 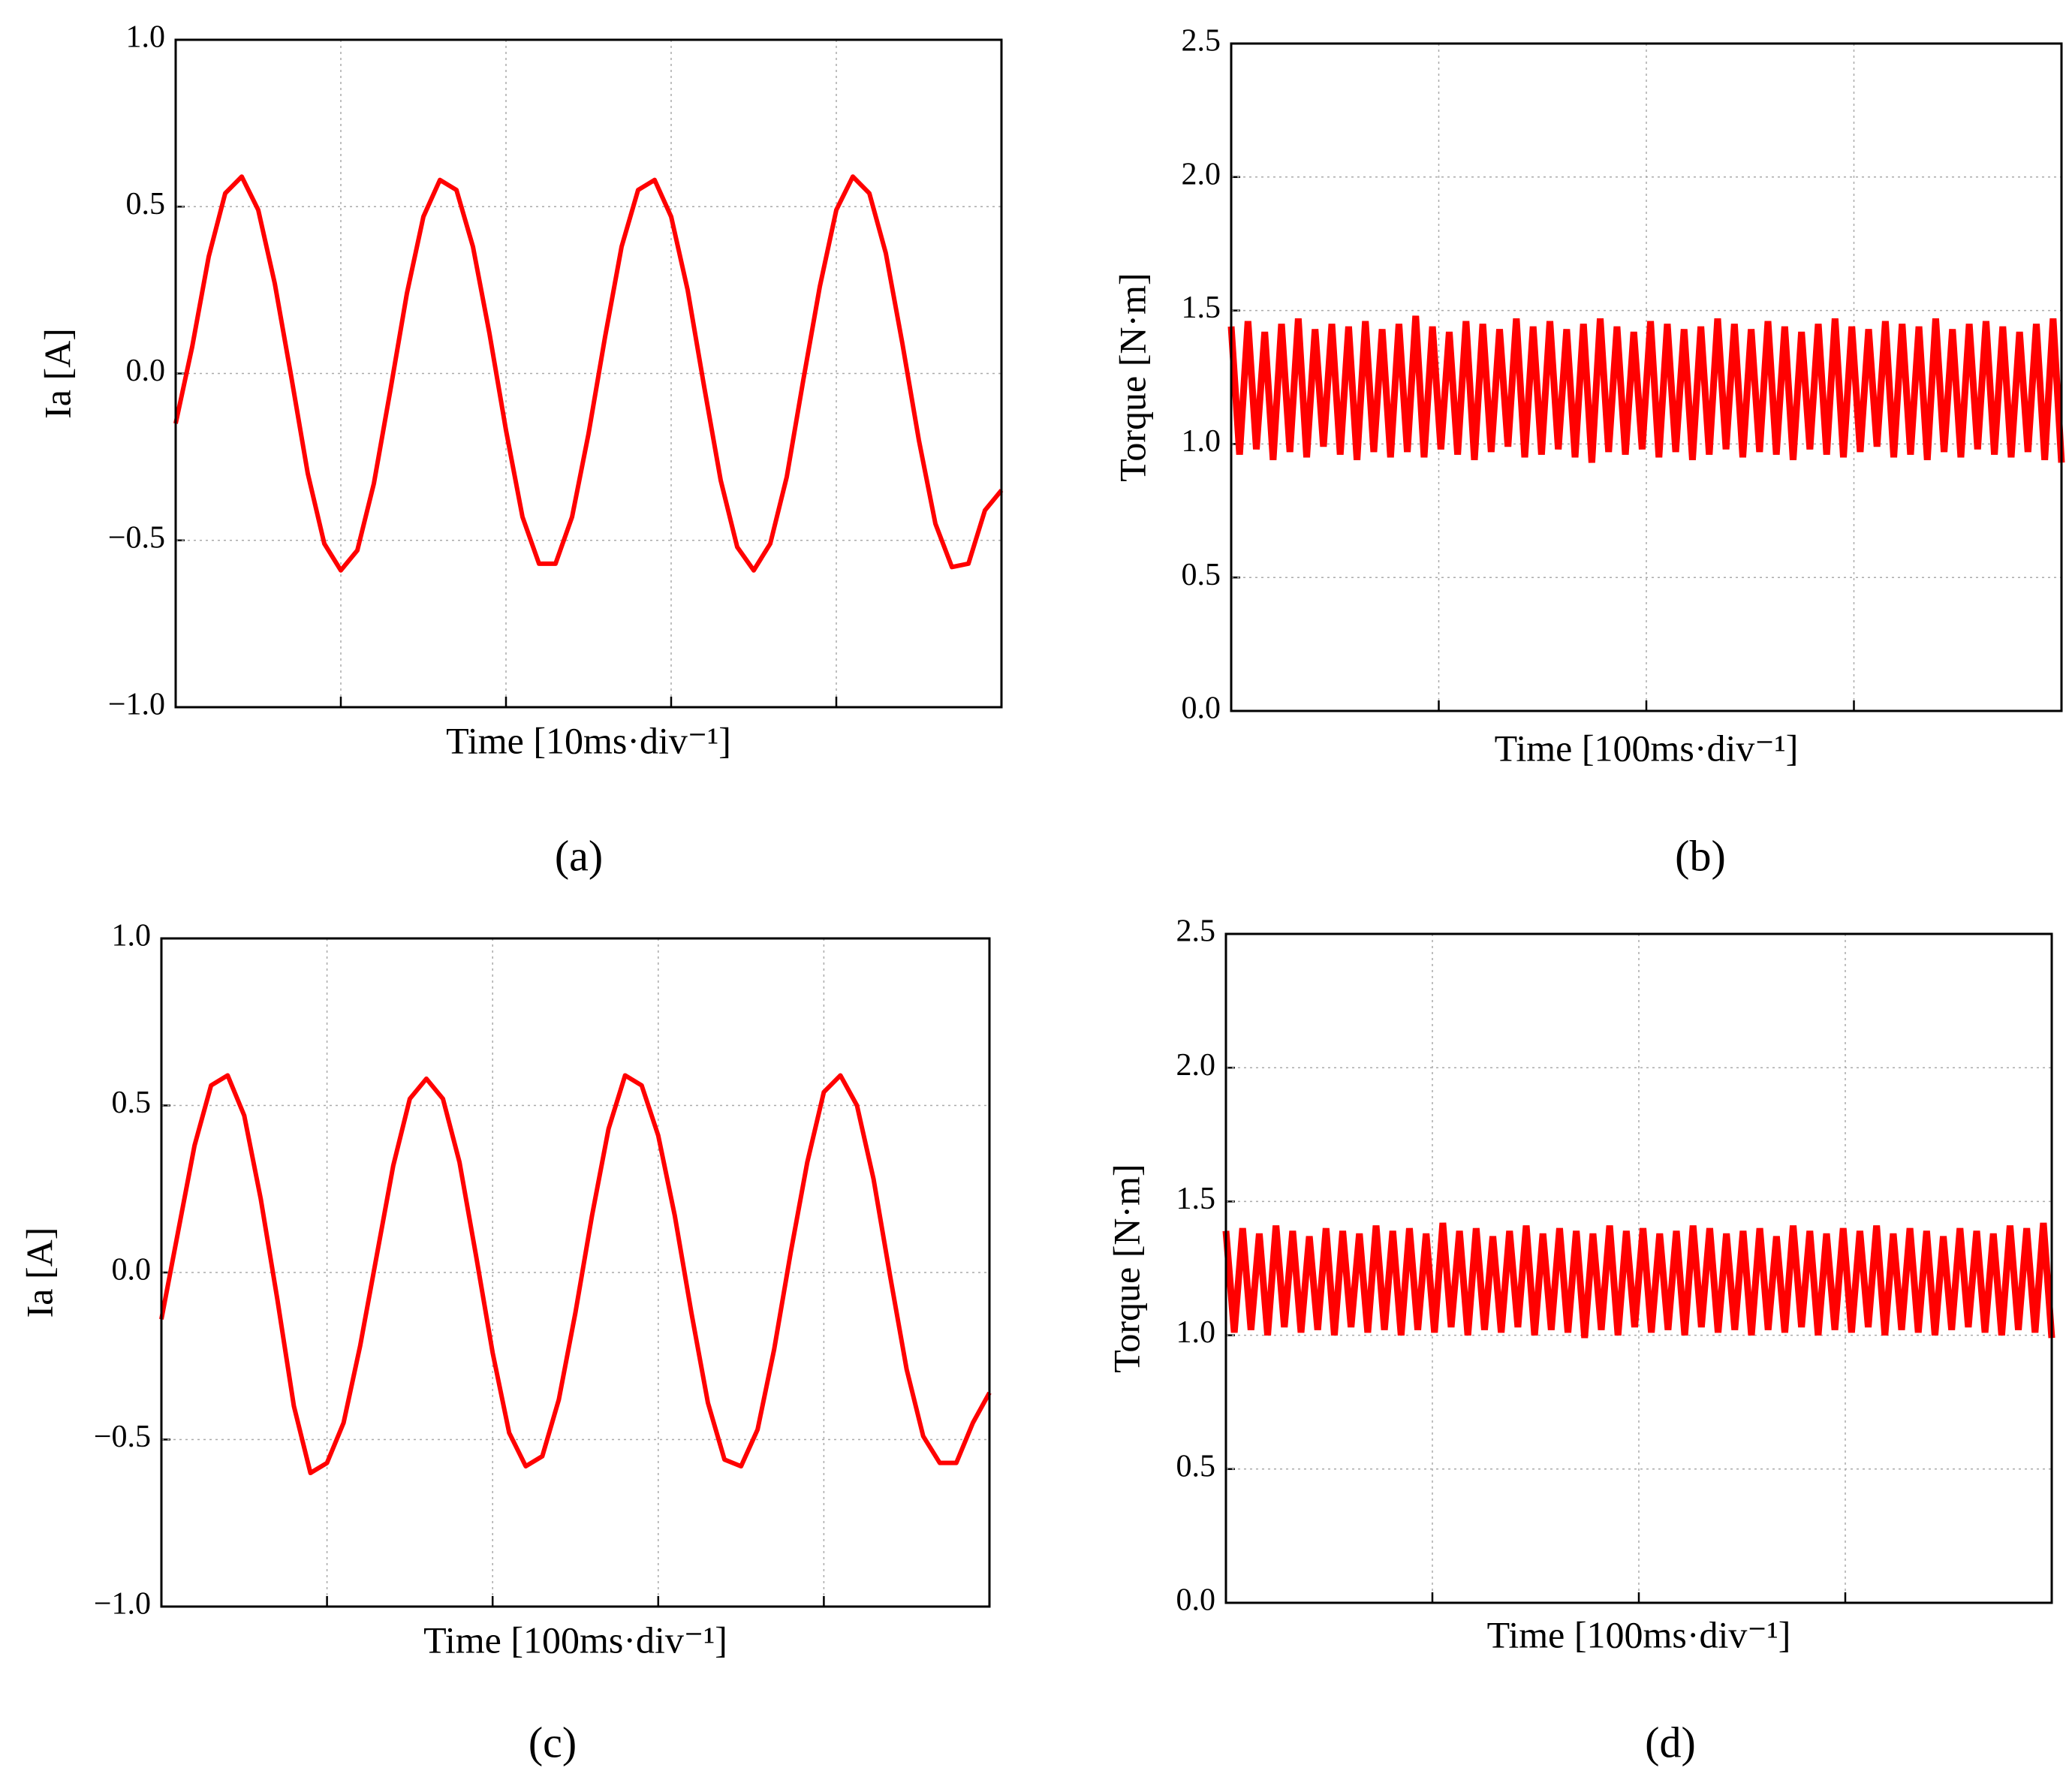 What do you see at coordinates (1670, 1742) in the screenshot?
I see `caption: (d)` at bounding box center [1670, 1742].